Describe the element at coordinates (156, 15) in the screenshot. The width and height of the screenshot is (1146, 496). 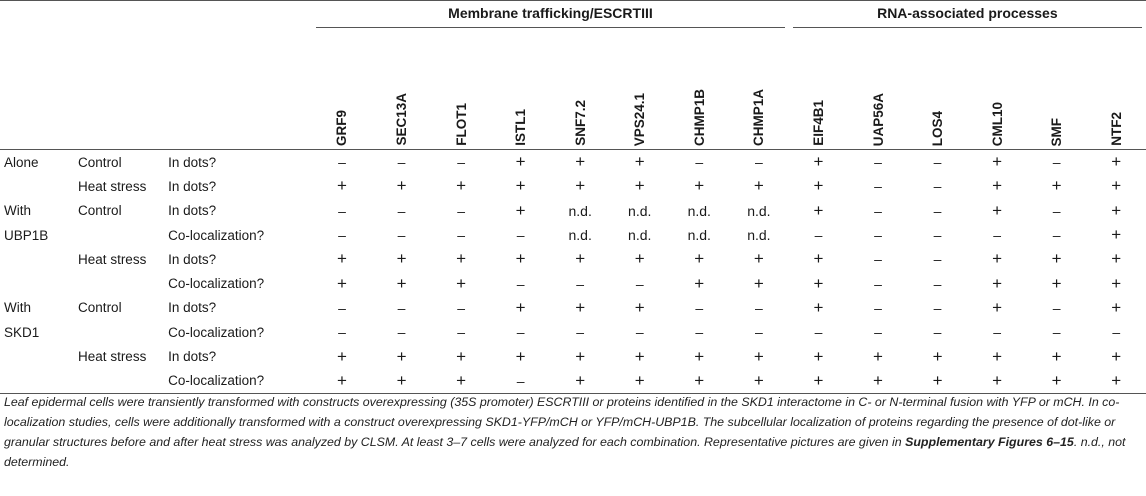
I see `group-header-empty` at that location.